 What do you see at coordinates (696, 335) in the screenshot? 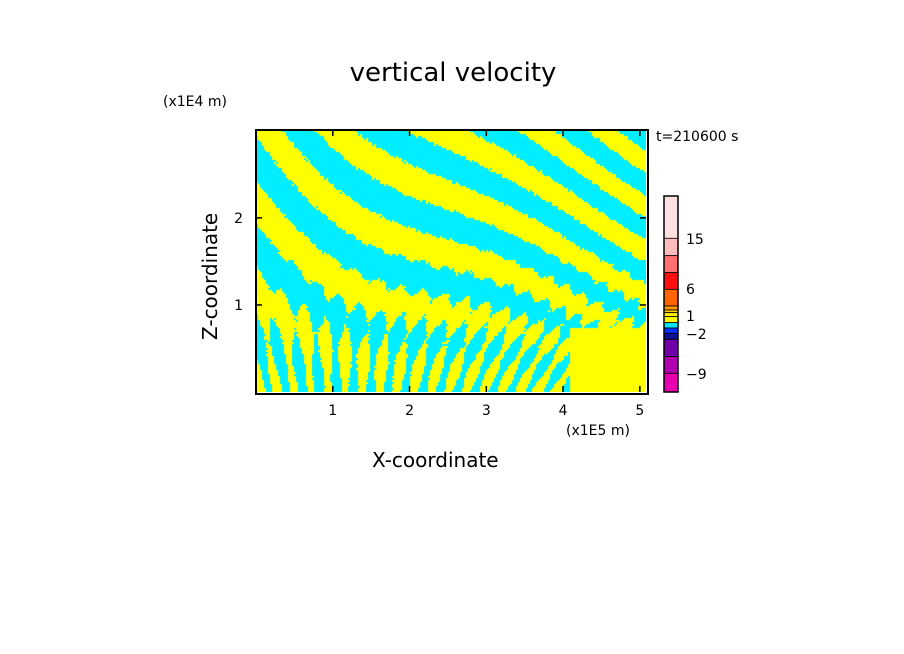
I see `colorbar-tick-label: −2` at bounding box center [696, 335].